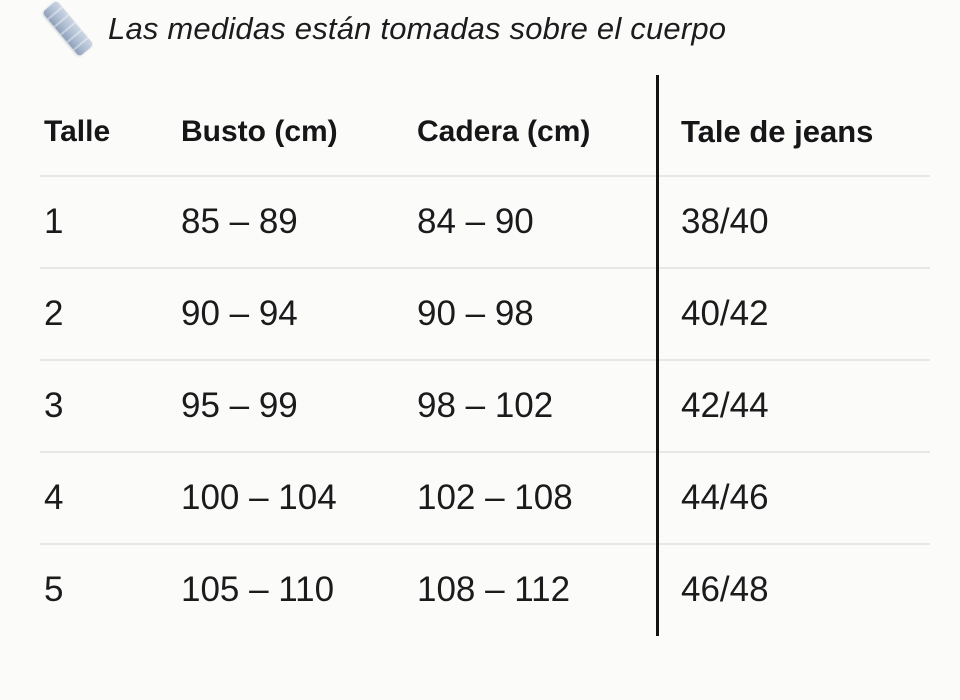 The image size is (960, 700). I want to click on table-row: 3 95 – 99 98 – 102 42/44, so click(485, 405).